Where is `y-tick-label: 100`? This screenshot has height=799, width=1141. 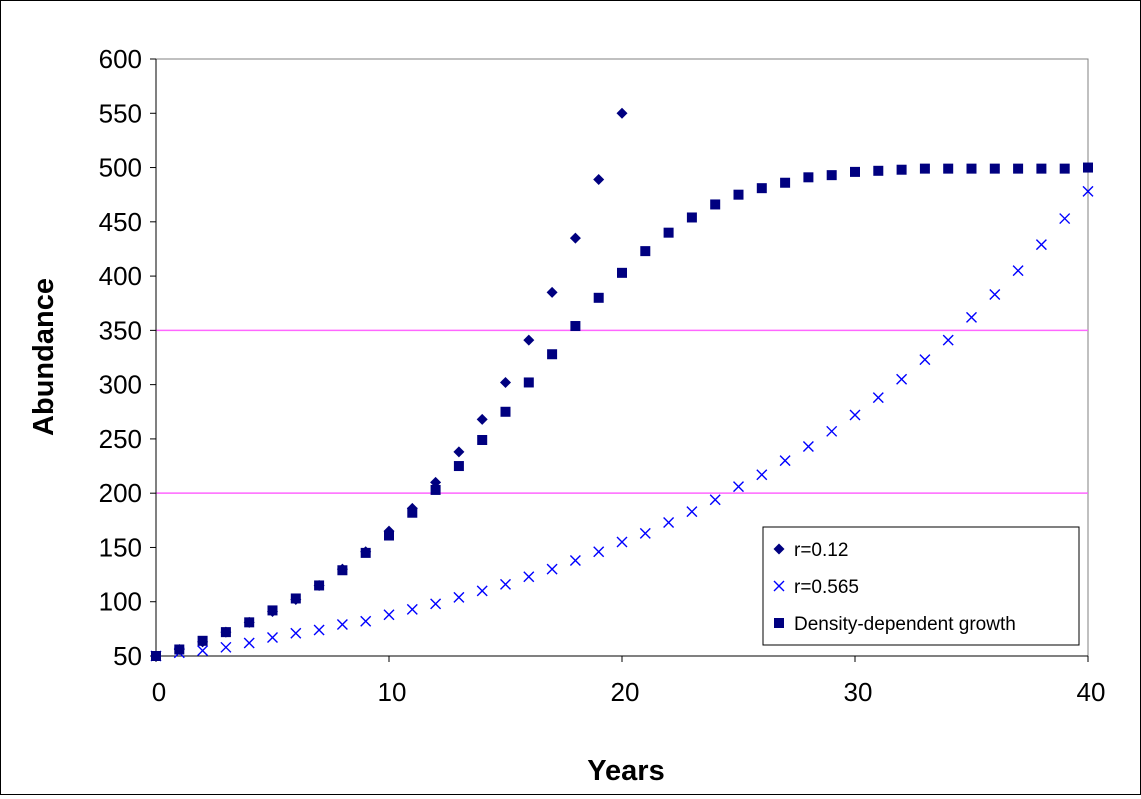 y-tick-label: 100 is located at coordinates (120, 602).